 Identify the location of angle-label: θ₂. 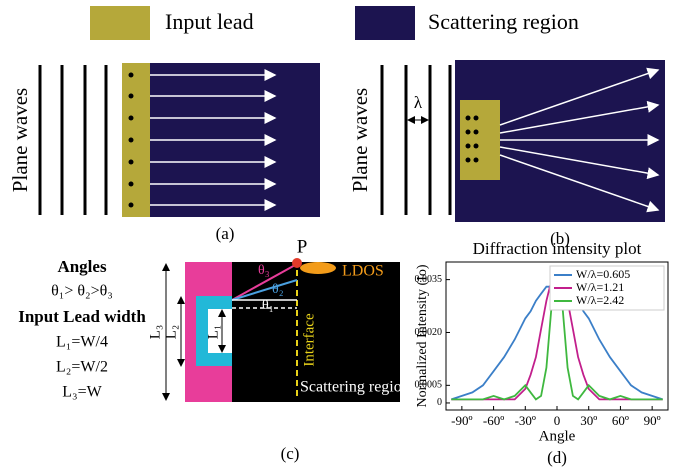
(278, 289).